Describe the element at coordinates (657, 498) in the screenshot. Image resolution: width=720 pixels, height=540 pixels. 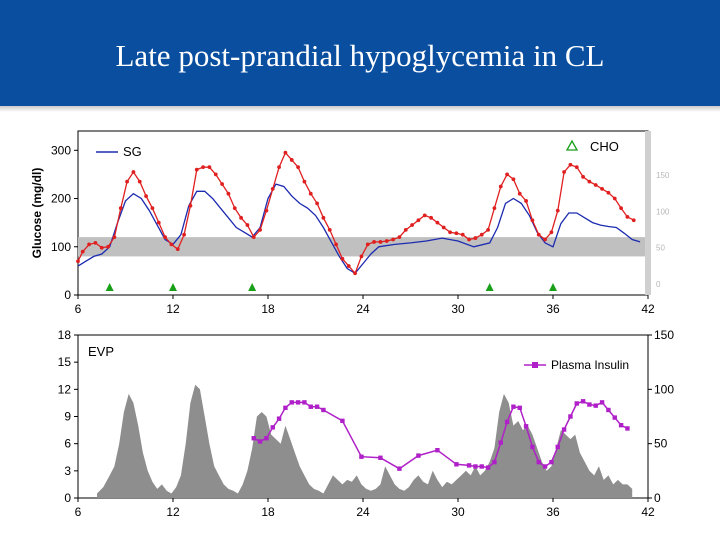
I see `insulin-y2-tick-label: 0` at that location.